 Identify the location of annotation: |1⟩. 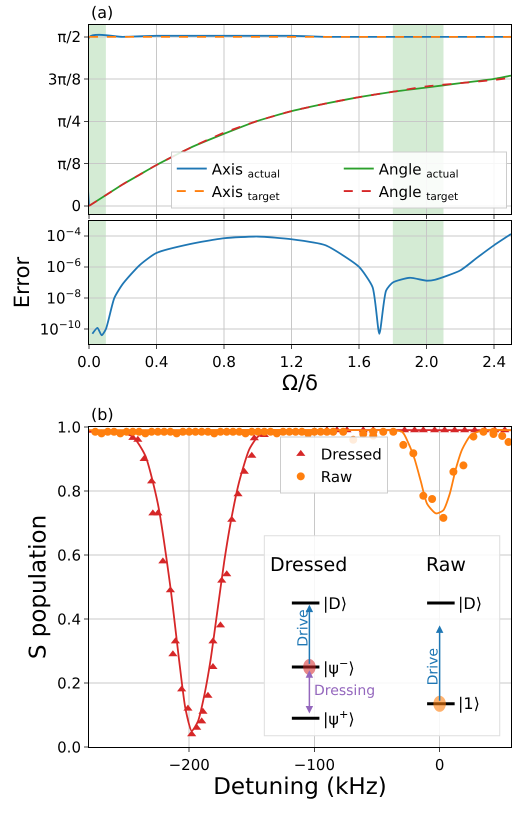
(469, 703).